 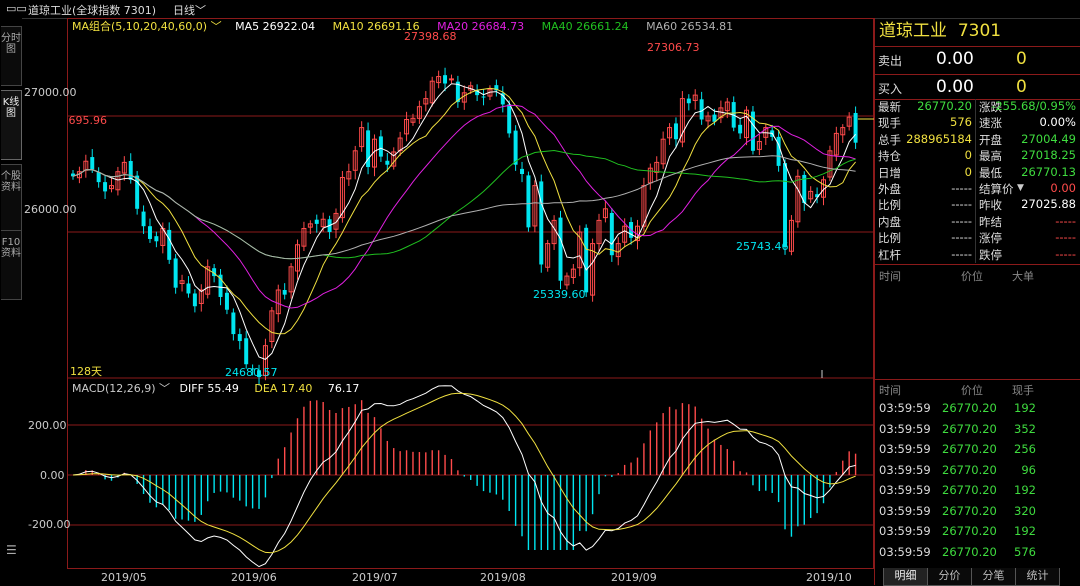 I want to click on macd-diff: DIFF 55.49, so click(x=209, y=388).